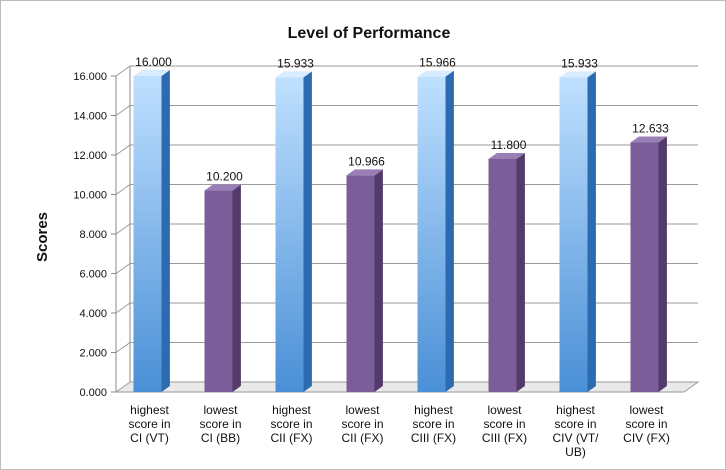  I want to click on y-tick-label: 16.000, so click(90, 77).